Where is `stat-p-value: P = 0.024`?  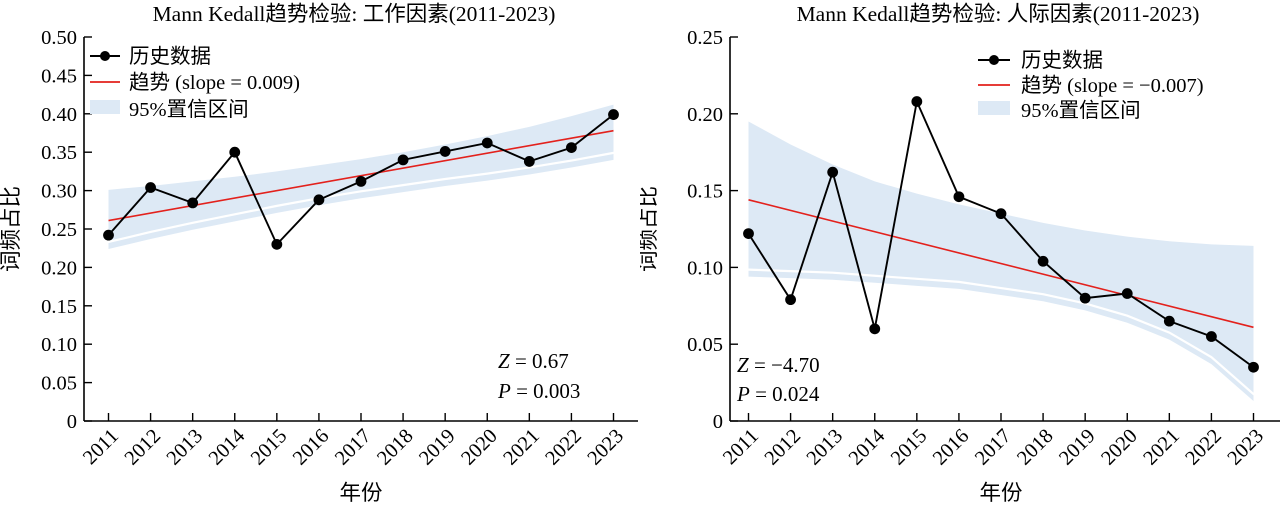 stat-p-value: P = 0.024 is located at coordinates (778, 394).